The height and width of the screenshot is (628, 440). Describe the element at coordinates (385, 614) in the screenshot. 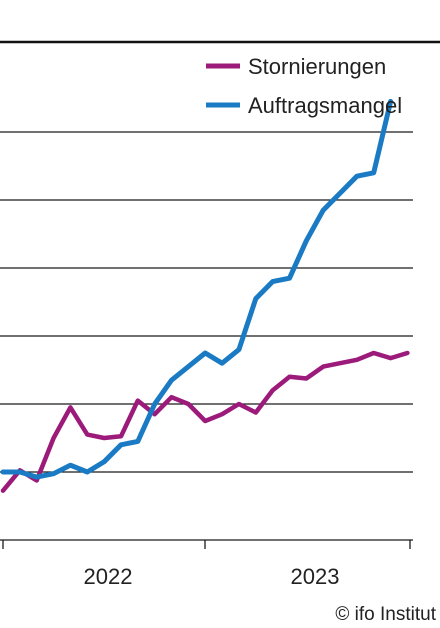

I see `source-credit: © ifo Institut` at that location.